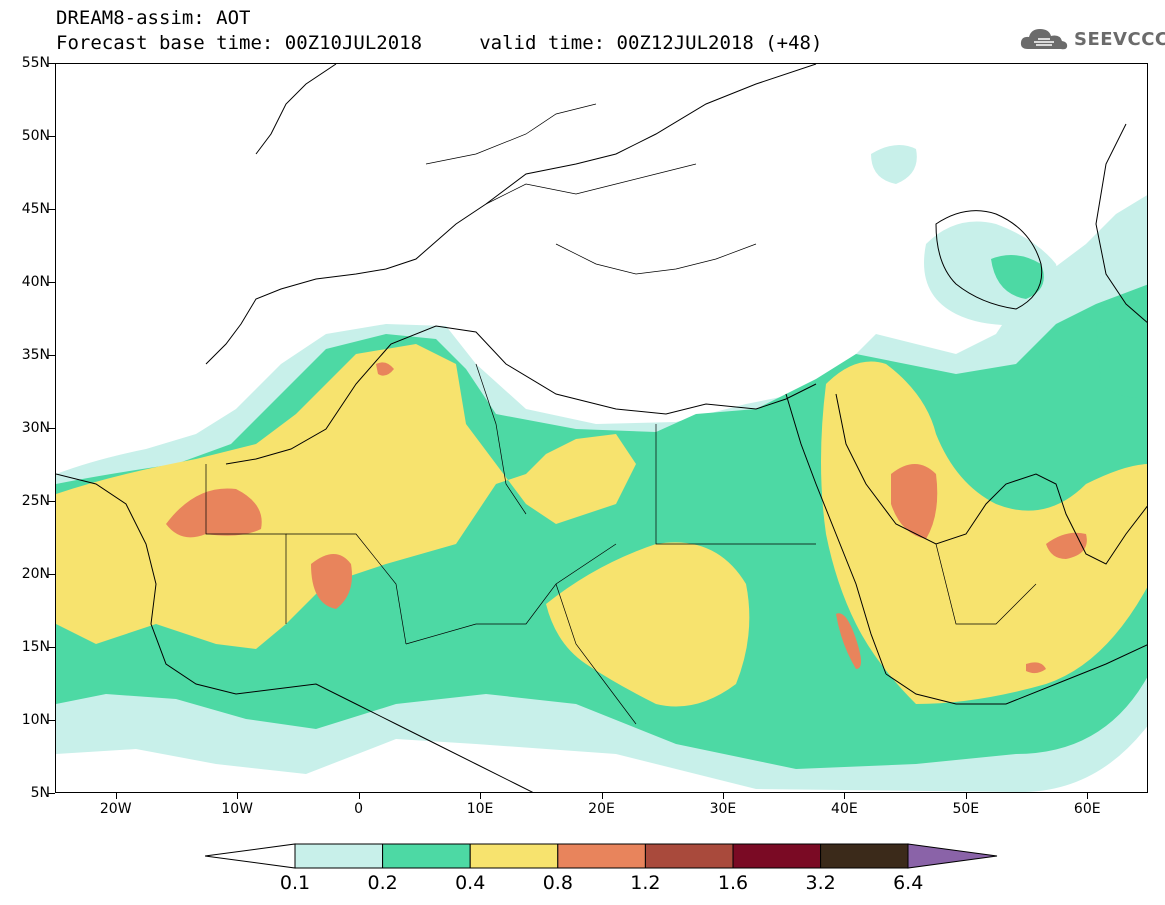  Describe the element at coordinates (35, 647) in the screenshot. I see `lat-label: 15N` at that location.